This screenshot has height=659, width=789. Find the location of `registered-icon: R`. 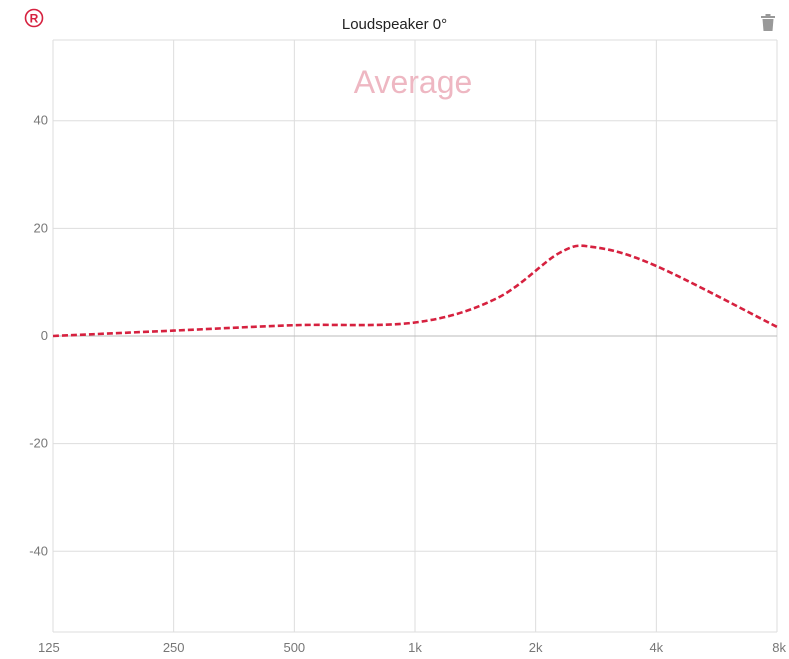

registered-icon: R is located at coordinates (34, 18).